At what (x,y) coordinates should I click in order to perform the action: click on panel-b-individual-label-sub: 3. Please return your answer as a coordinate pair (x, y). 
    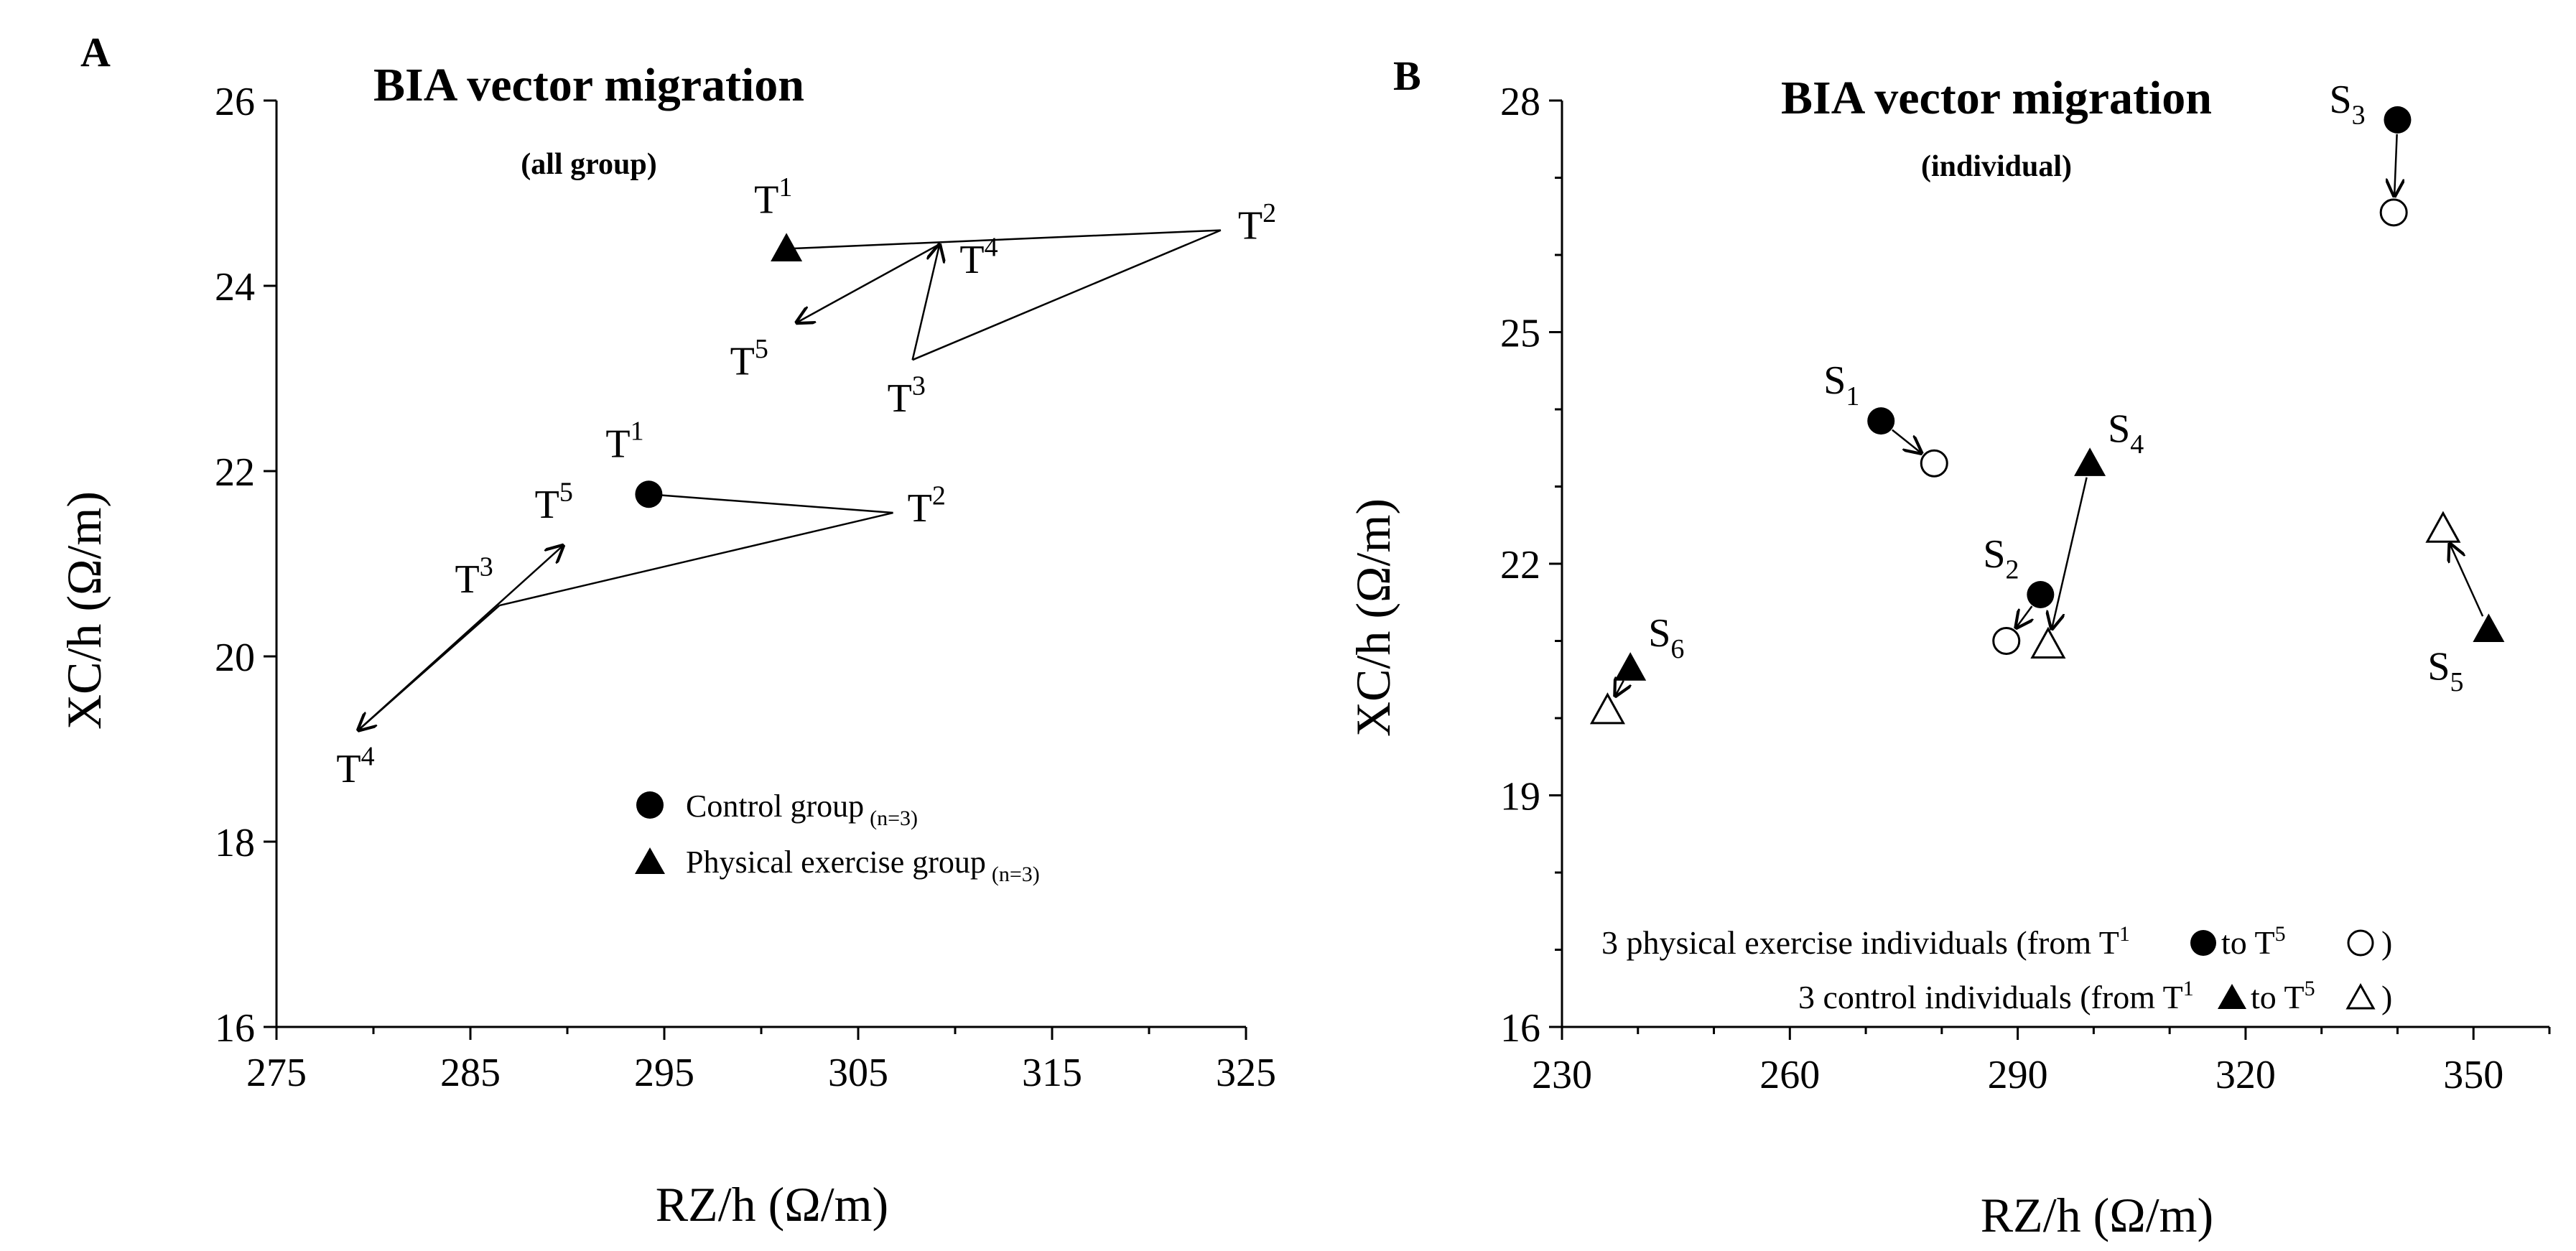
    Looking at the image, I should click on (2359, 116).